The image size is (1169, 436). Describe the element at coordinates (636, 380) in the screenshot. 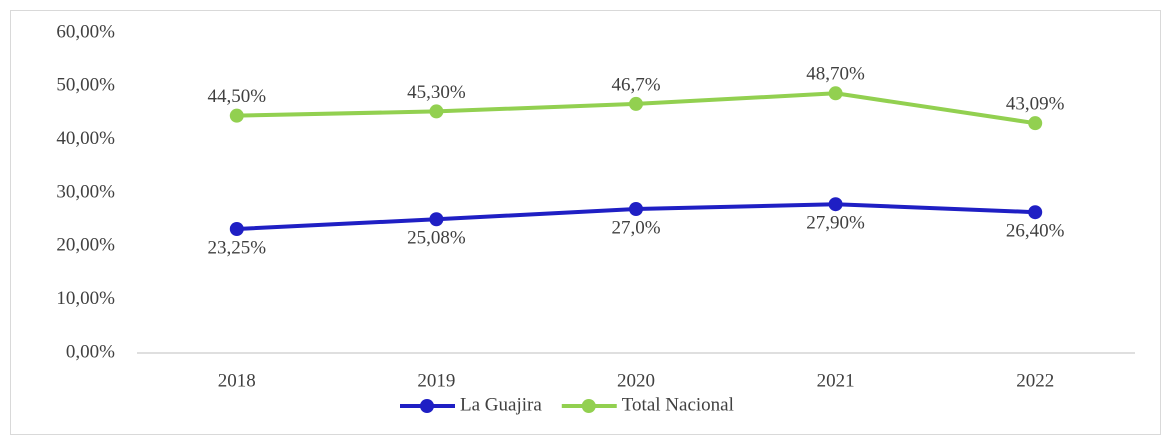

I see `x-tick-label: 2020` at that location.